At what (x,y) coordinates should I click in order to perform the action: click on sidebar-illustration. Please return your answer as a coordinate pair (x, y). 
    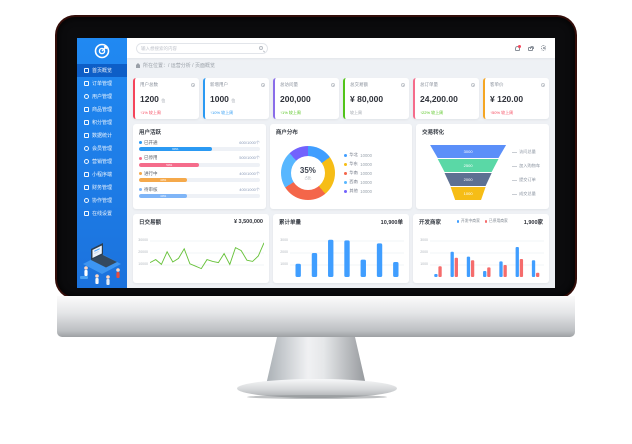
    Looking at the image, I should click on (100, 264).